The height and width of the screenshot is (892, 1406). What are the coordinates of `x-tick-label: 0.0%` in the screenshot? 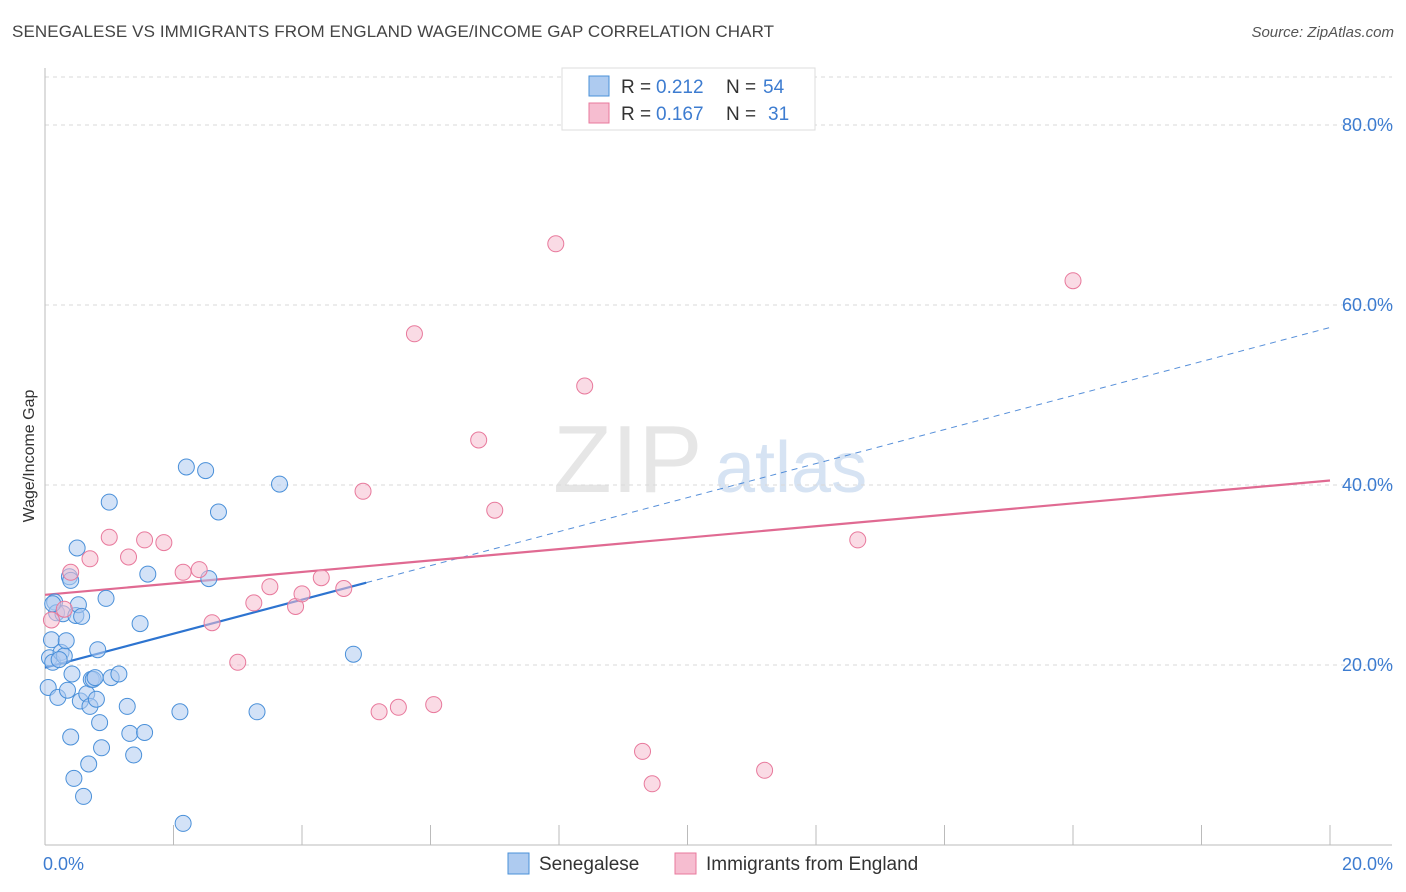 It's located at (63, 864).